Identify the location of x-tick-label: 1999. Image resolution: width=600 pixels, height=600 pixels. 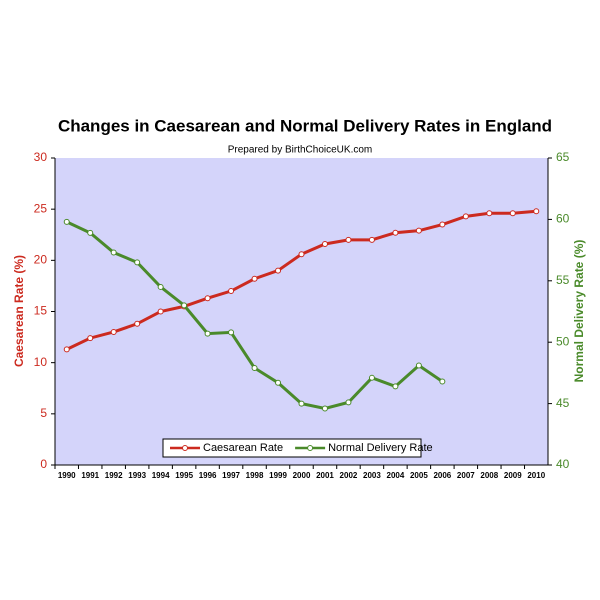
(278, 475).